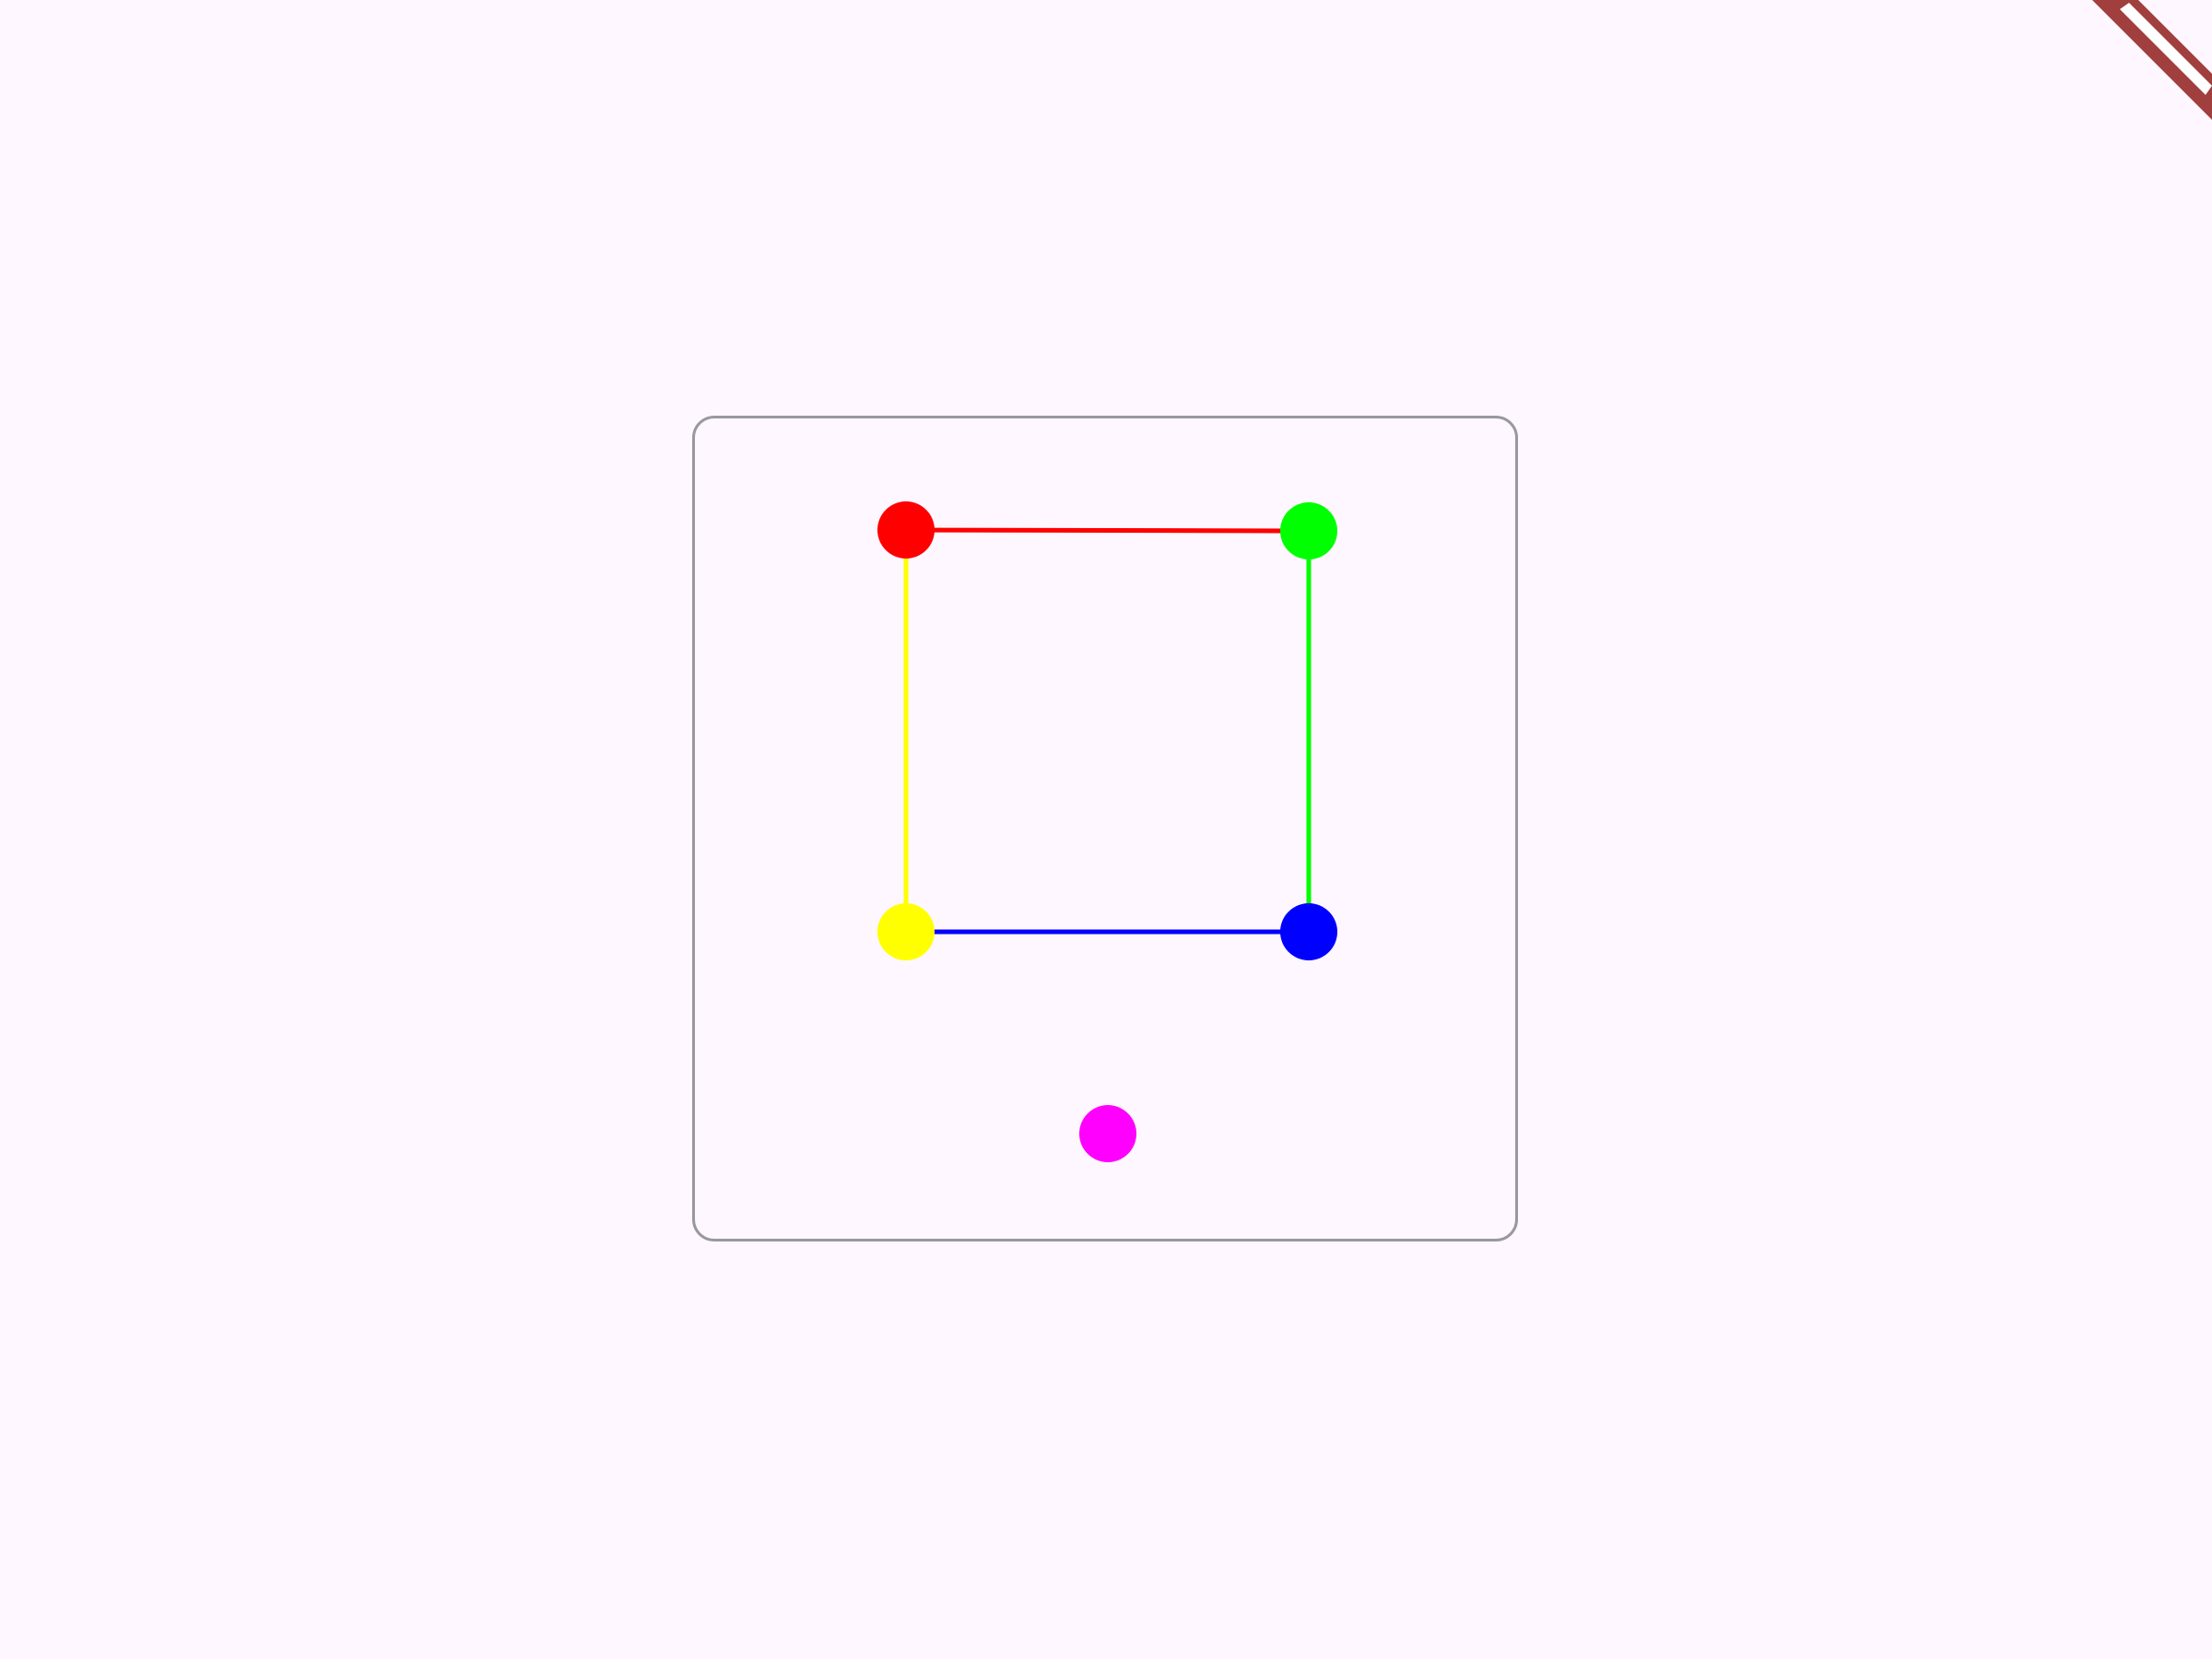  I want to click on yellow-node, so click(906, 931).